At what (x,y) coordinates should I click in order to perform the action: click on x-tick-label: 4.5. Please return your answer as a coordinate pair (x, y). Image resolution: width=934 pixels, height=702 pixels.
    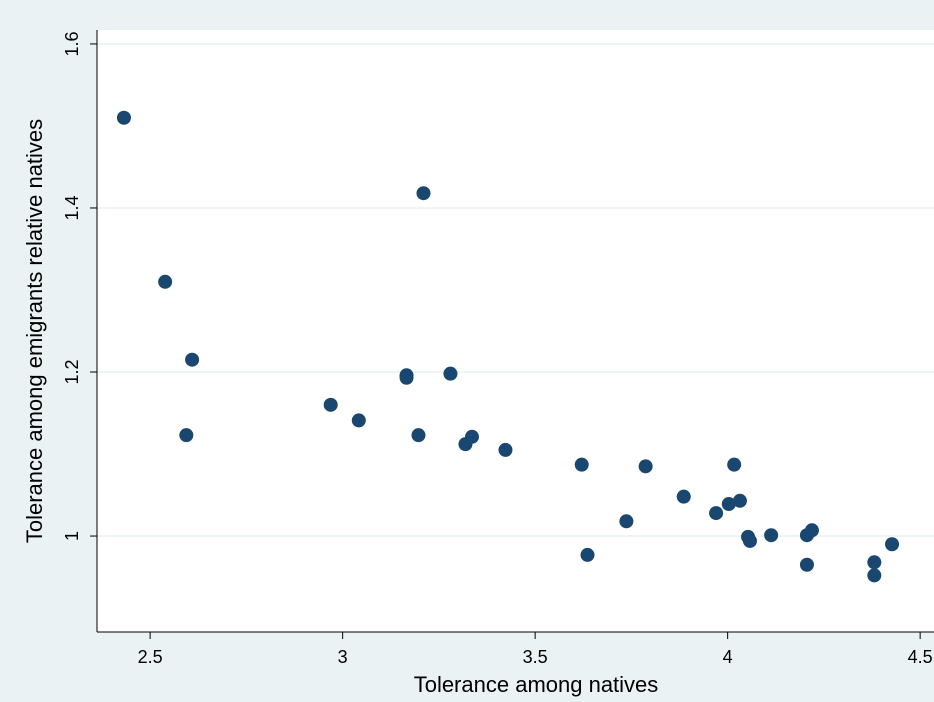
    Looking at the image, I should click on (920, 657).